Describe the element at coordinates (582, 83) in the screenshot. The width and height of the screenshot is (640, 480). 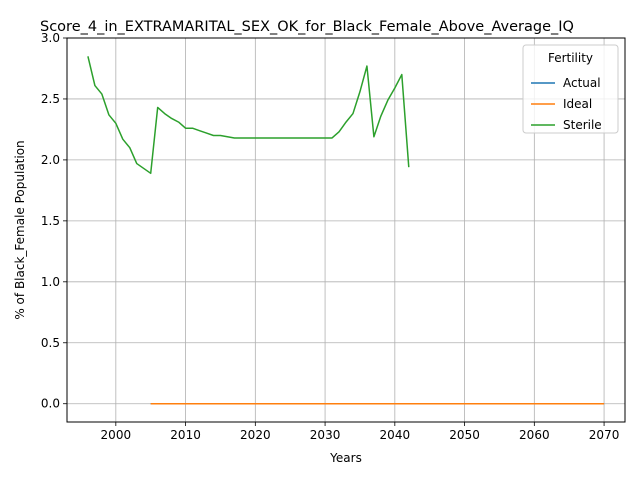
I see `legend-label-actual: Actual` at that location.